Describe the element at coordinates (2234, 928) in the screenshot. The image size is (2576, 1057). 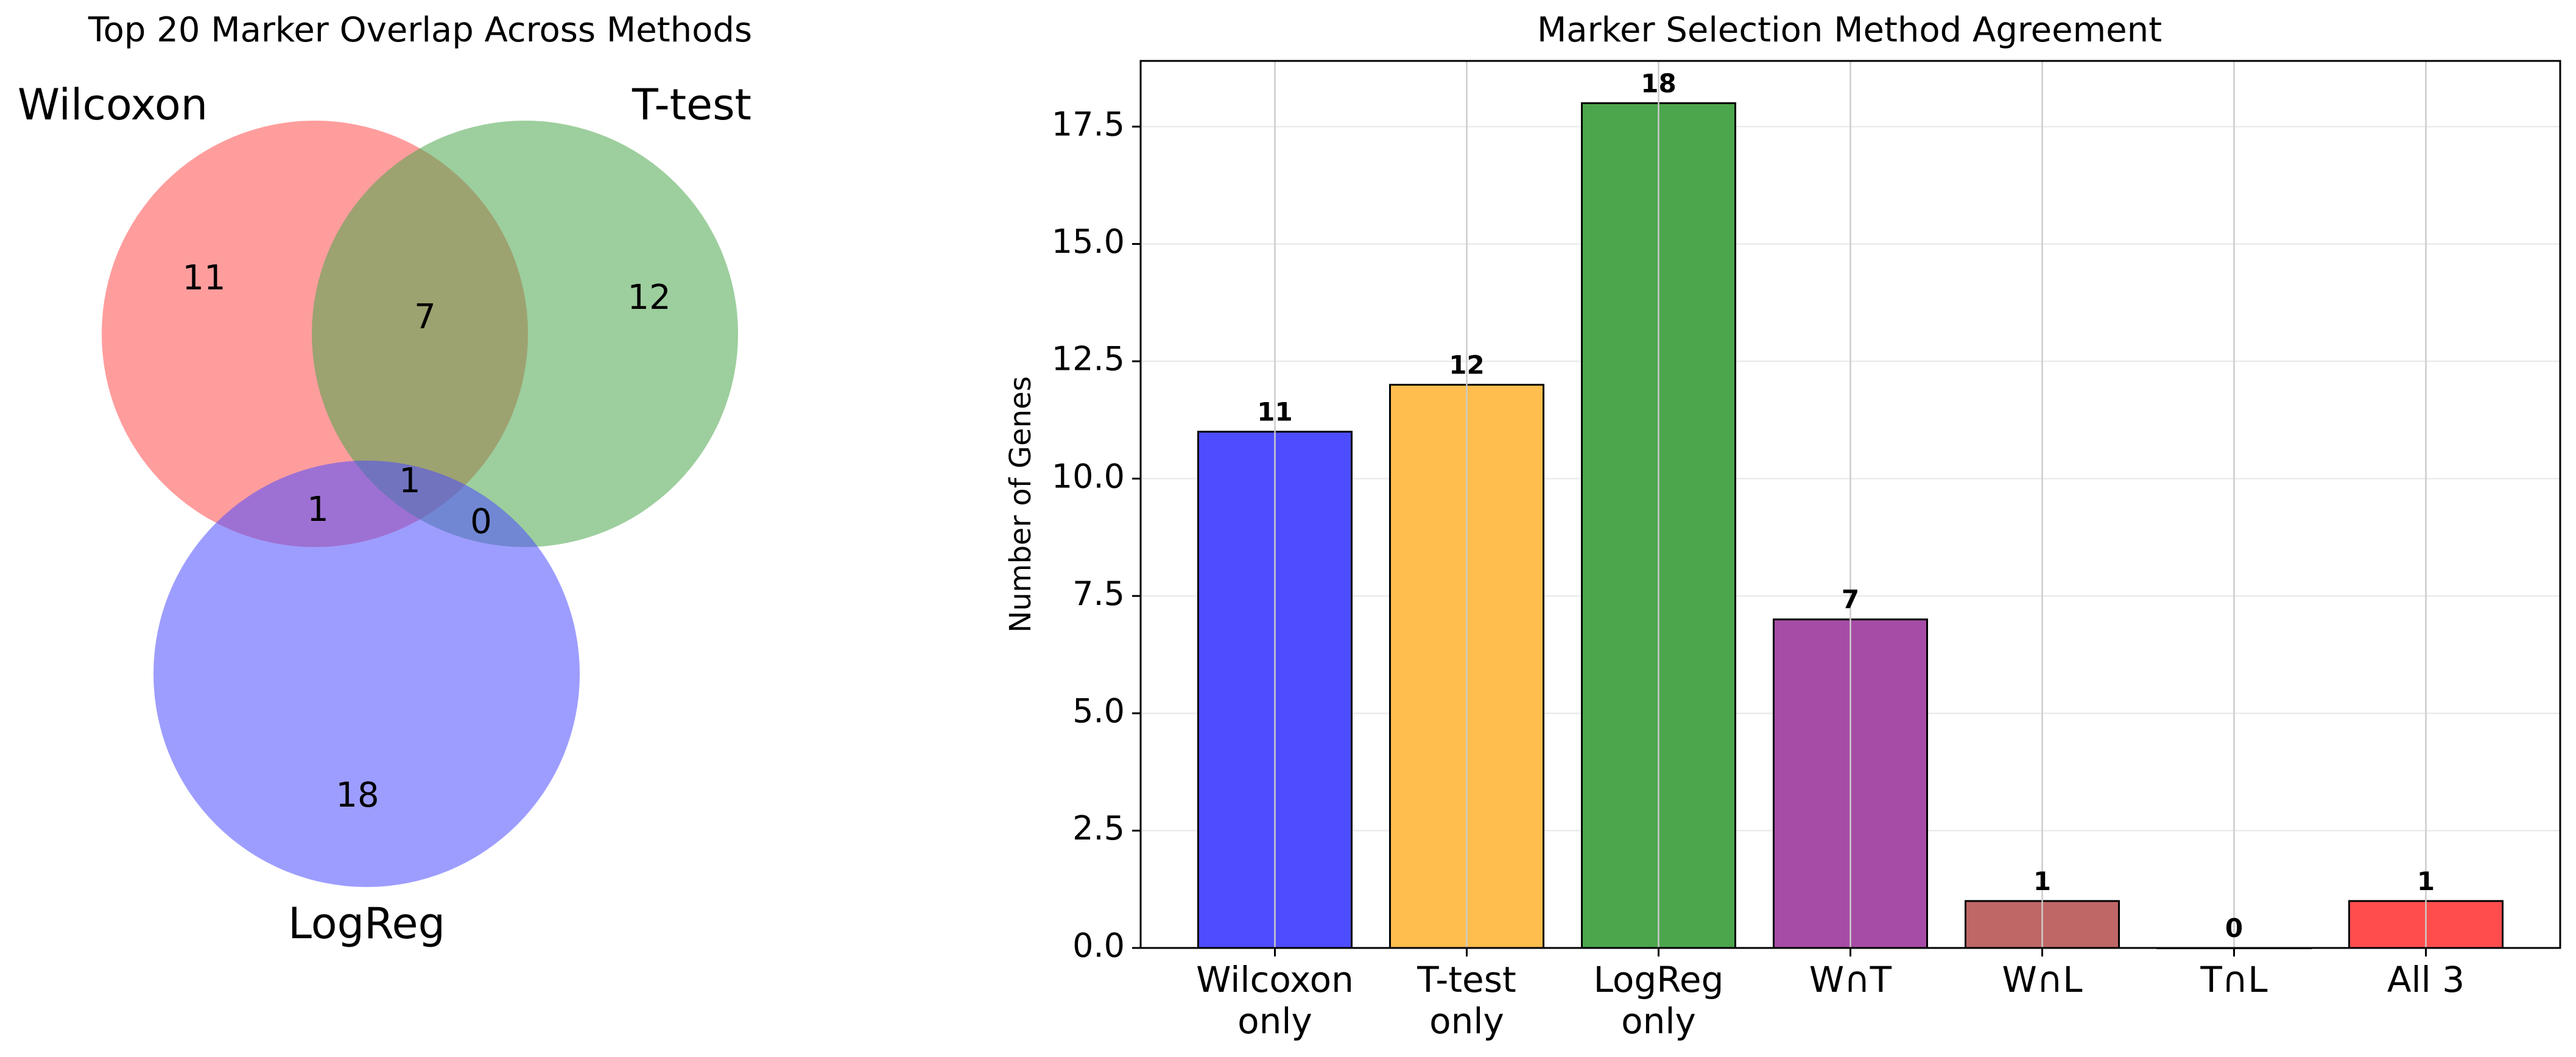
I see `data-label: 0` at that location.